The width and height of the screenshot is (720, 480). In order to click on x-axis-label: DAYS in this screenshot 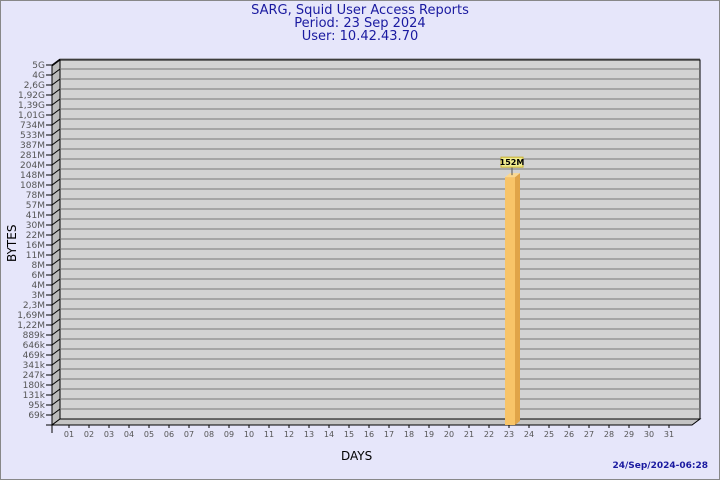, I will do `click(356, 456)`.